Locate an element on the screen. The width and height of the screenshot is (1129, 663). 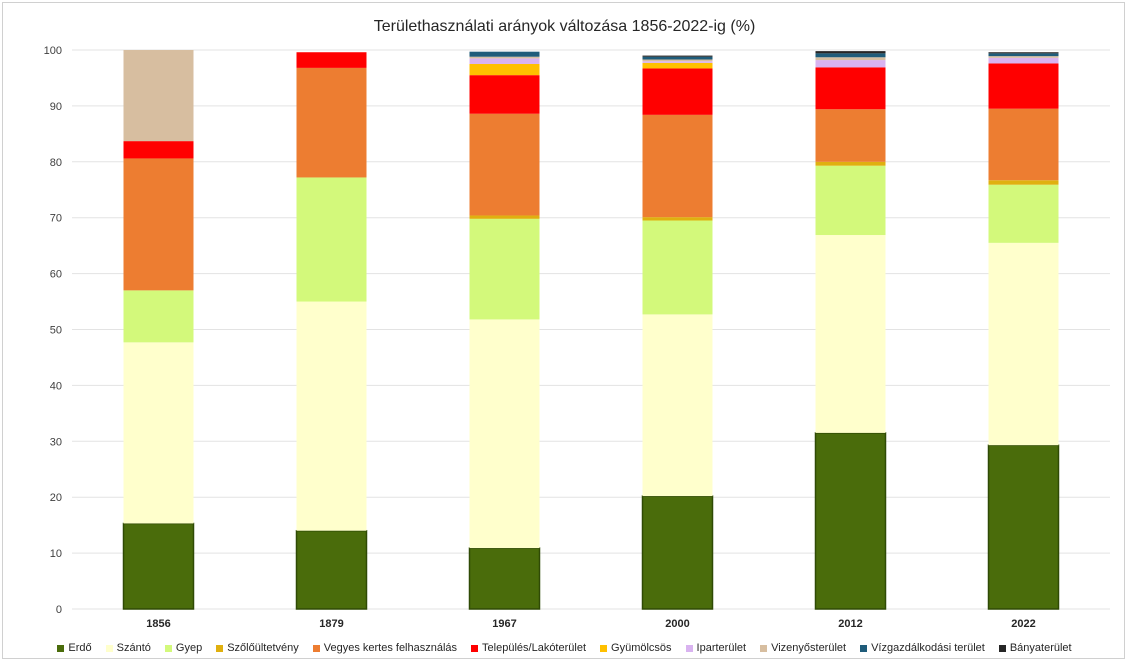
legend-item: Szőlőültetvény is located at coordinates (257, 648).